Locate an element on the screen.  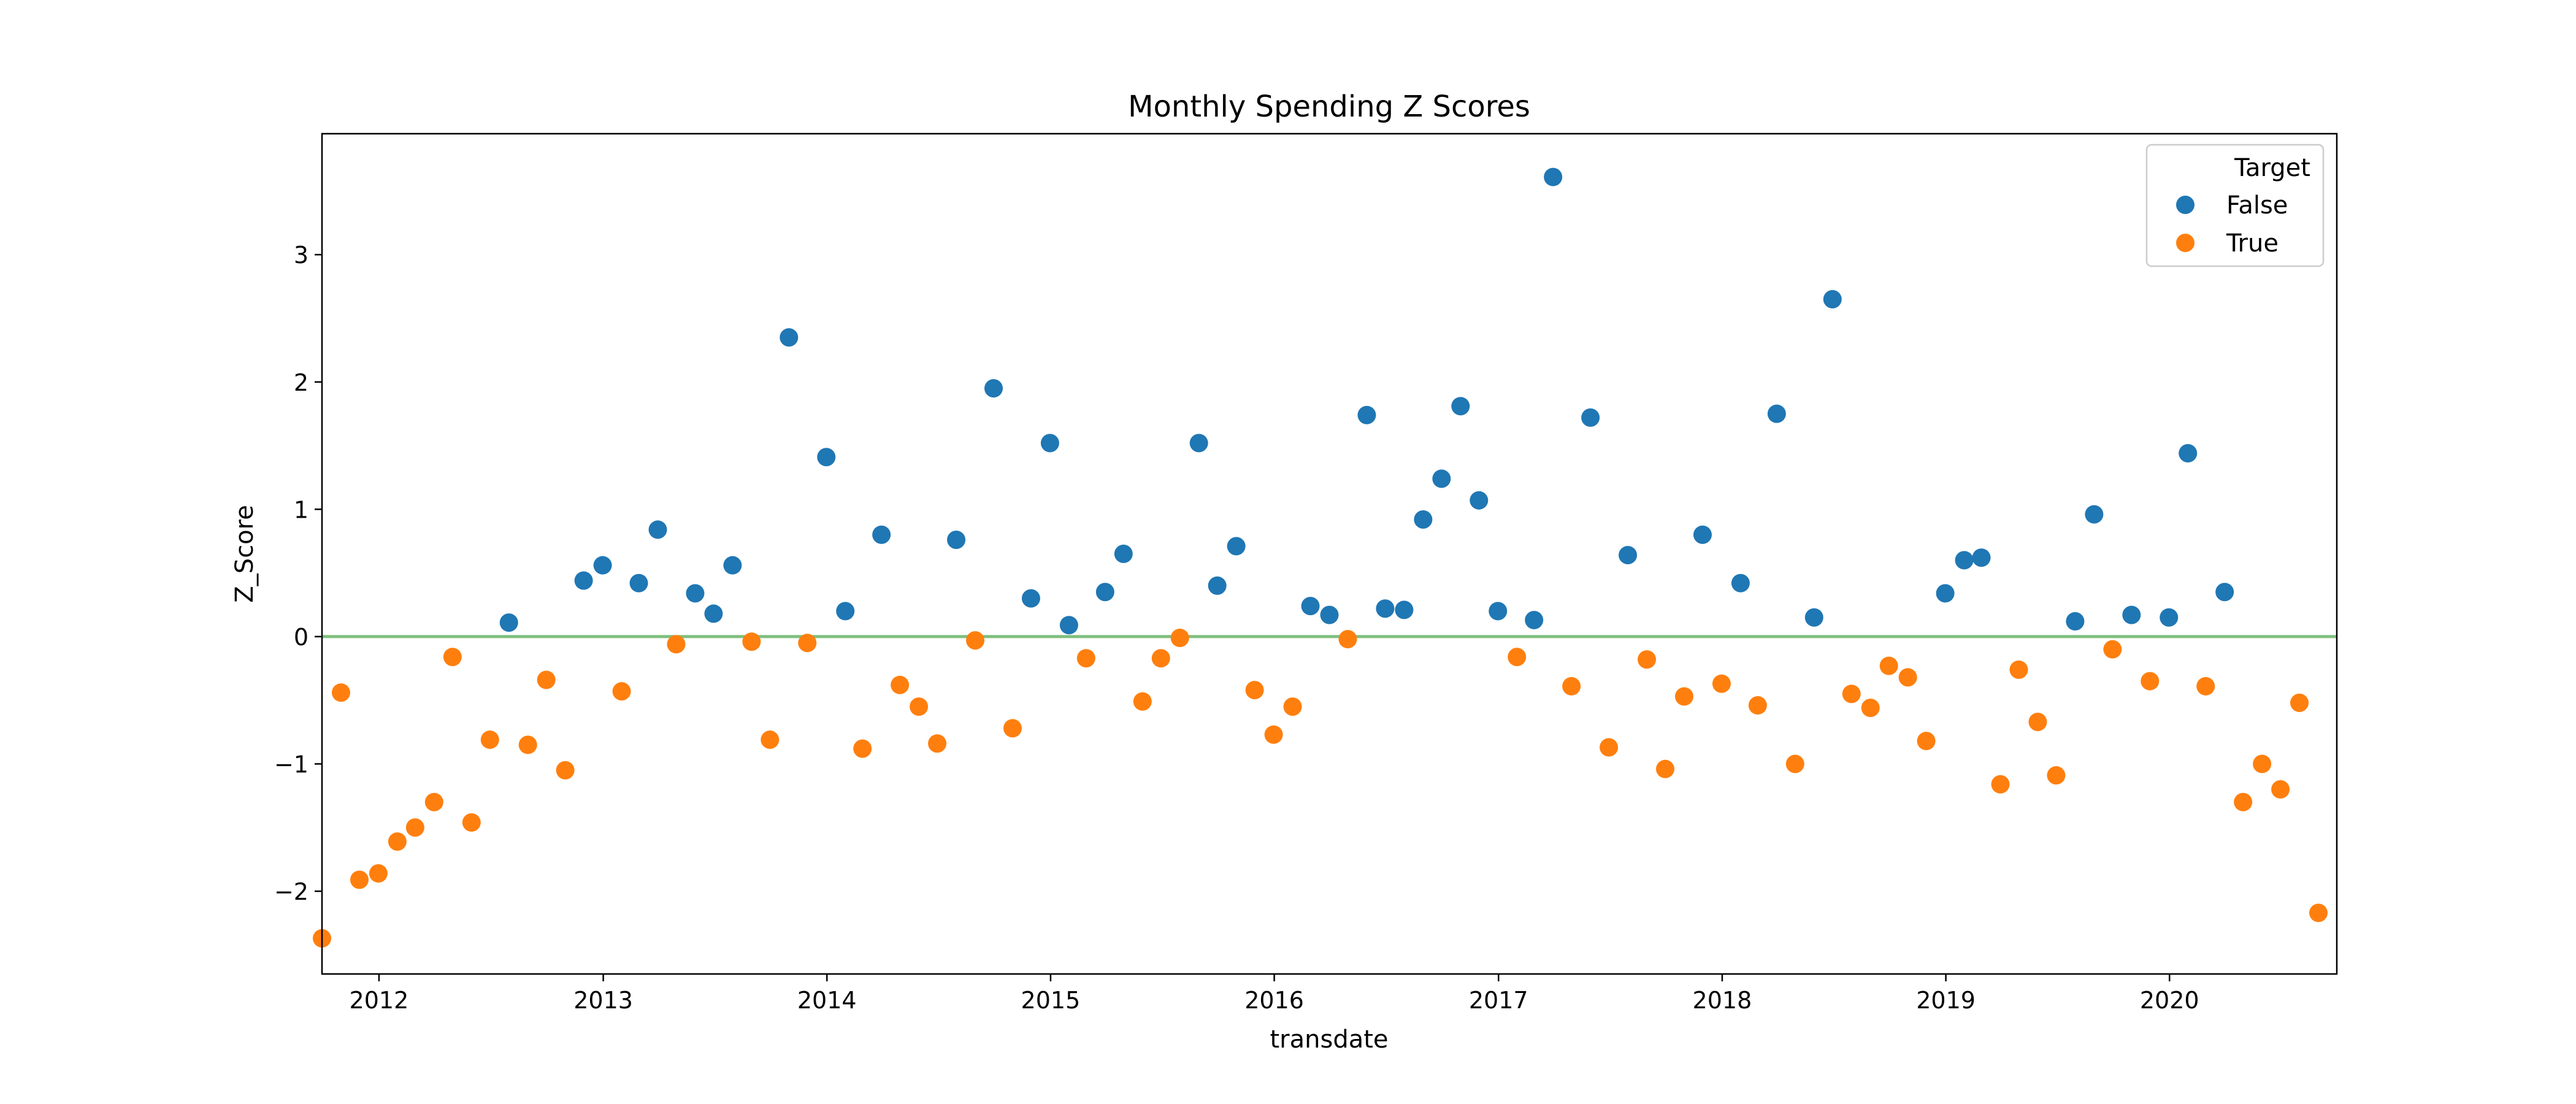
y-tick-label-3: 3 is located at coordinates (301, 255).